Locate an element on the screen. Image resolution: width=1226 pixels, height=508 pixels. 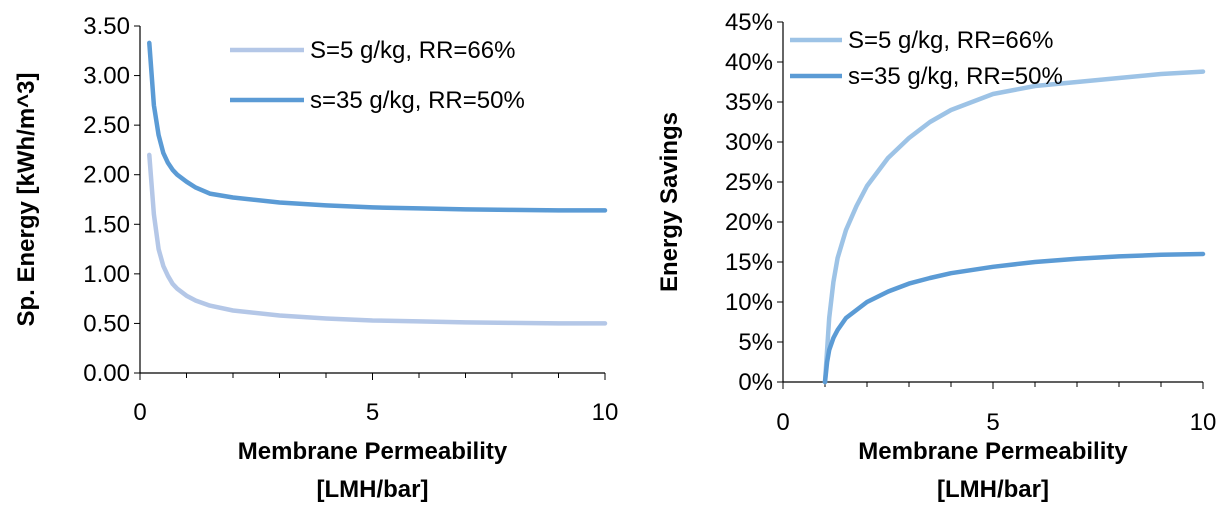
y-tick-label: 45% is located at coordinates (749, 22).